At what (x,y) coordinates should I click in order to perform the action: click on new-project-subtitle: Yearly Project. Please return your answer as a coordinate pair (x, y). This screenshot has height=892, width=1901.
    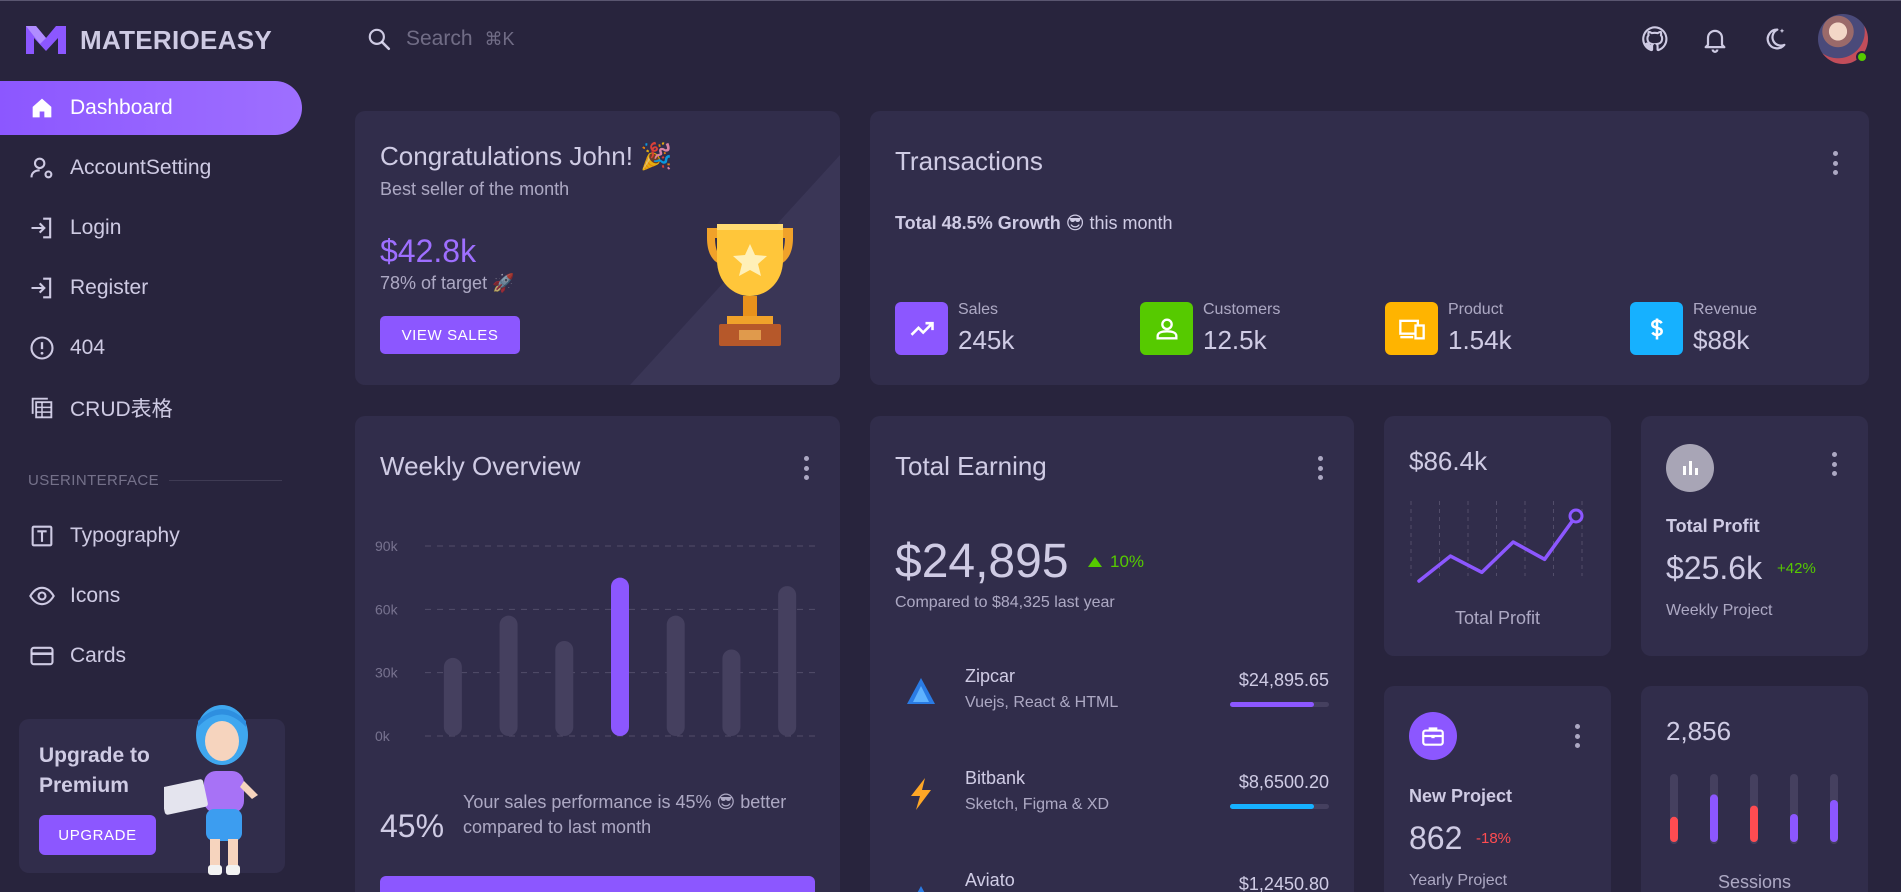
    Looking at the image, I should click on (1458, 880).